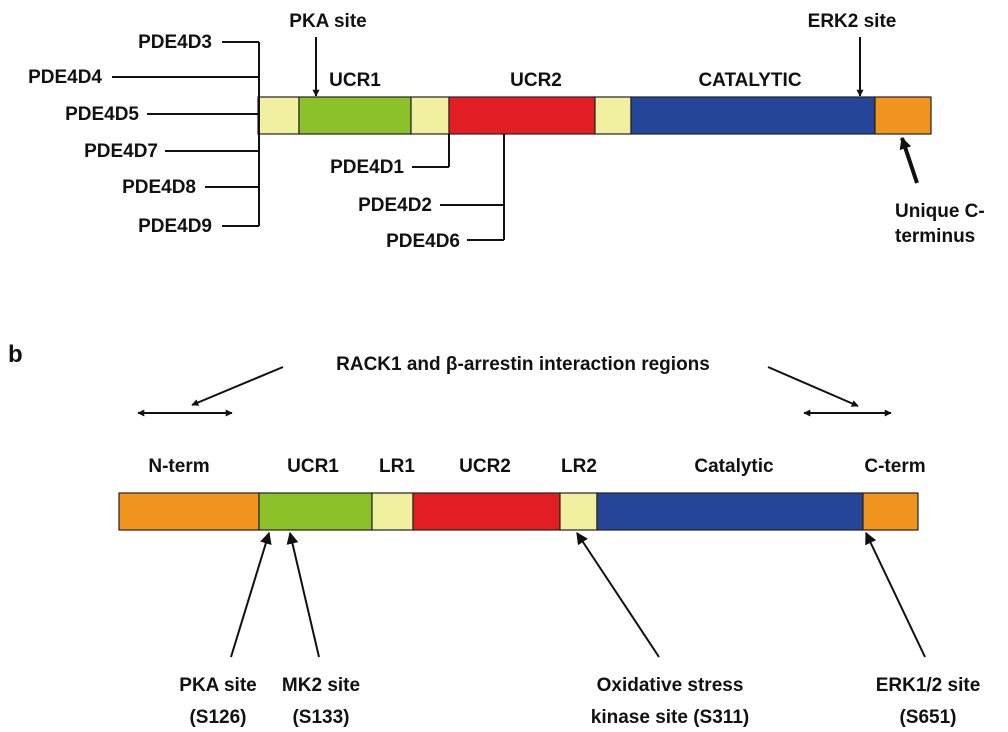 The width and height of the screenshot is (1008, 732). Describe the element at coordinates (65, 77) in the screenshot. I see `isoform-label-pde4d4: PDE4D4` at that location.